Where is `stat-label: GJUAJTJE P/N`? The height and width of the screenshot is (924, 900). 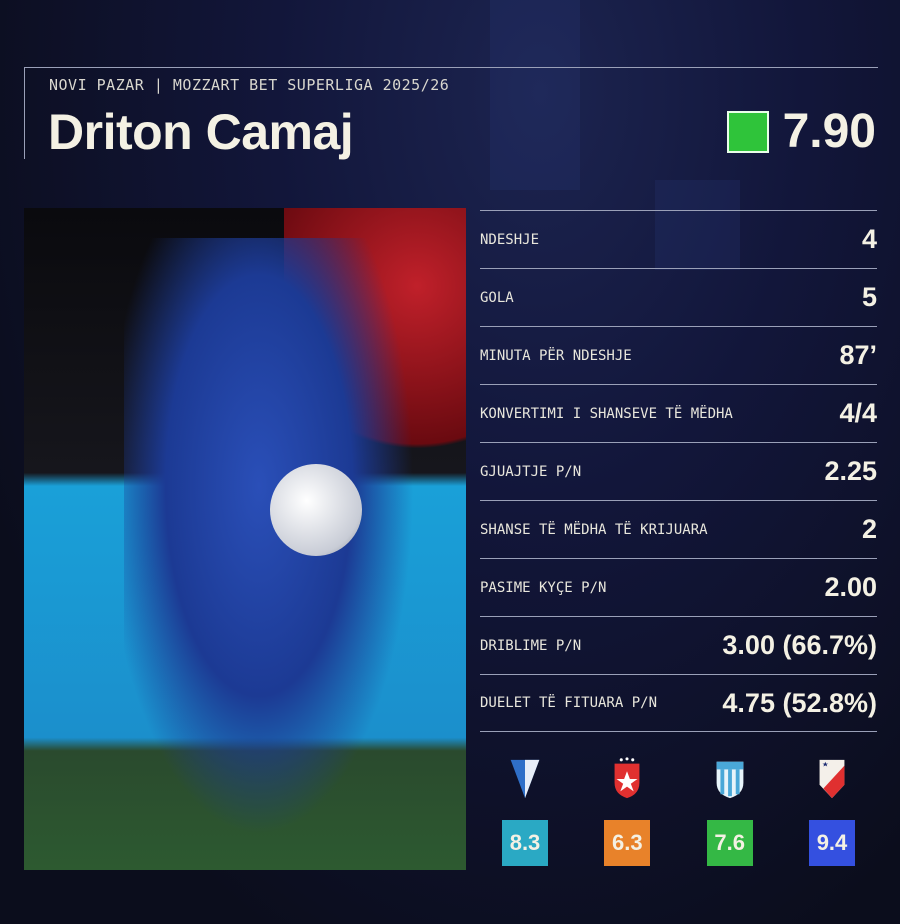 stat-label: GJUAJTJE P/N is located at coordinates (531, 471).